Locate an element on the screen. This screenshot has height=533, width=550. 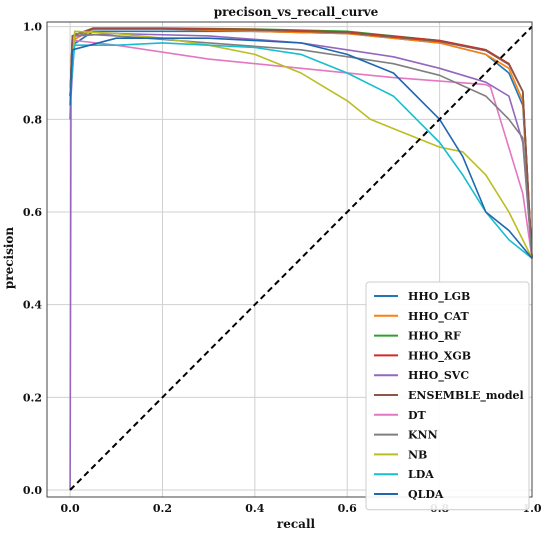
legend-label: HHO_CAT is located at coordinates (439, 317).